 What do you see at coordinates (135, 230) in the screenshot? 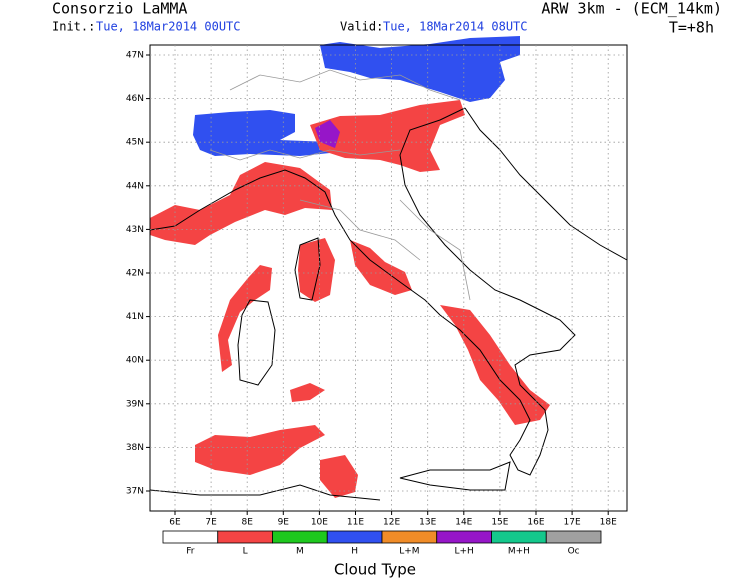
I see `lat-label: 43N` at bounding box center [135, 230].